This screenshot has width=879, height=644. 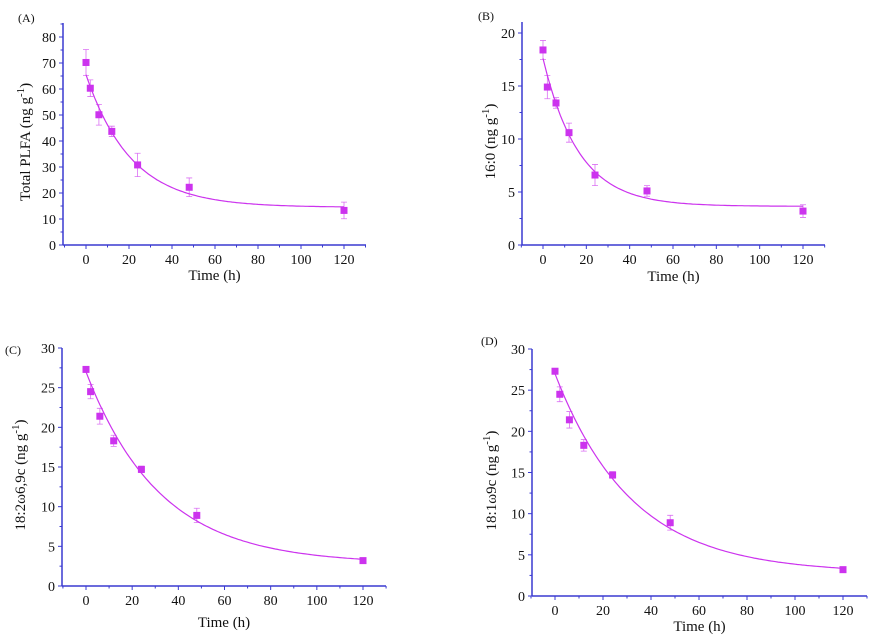 What do you see at coordinates (49, 142) in the screenshot?
I see `y-tick-label: 40` at bounding box center [49, 142].